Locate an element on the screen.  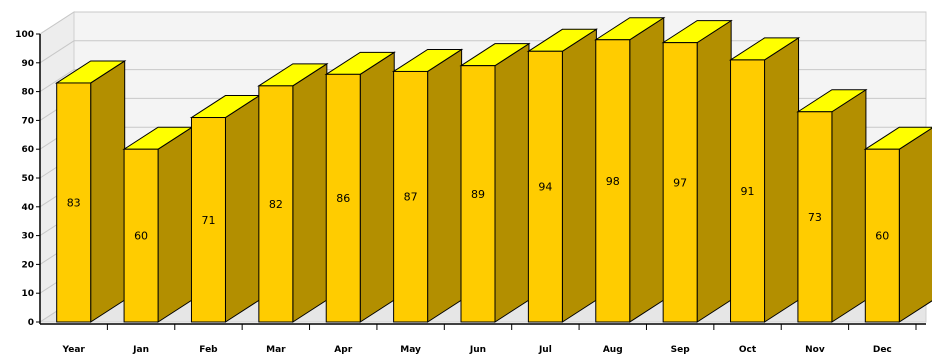
bar-value-label: 94 is located at coordinates (545, 187).